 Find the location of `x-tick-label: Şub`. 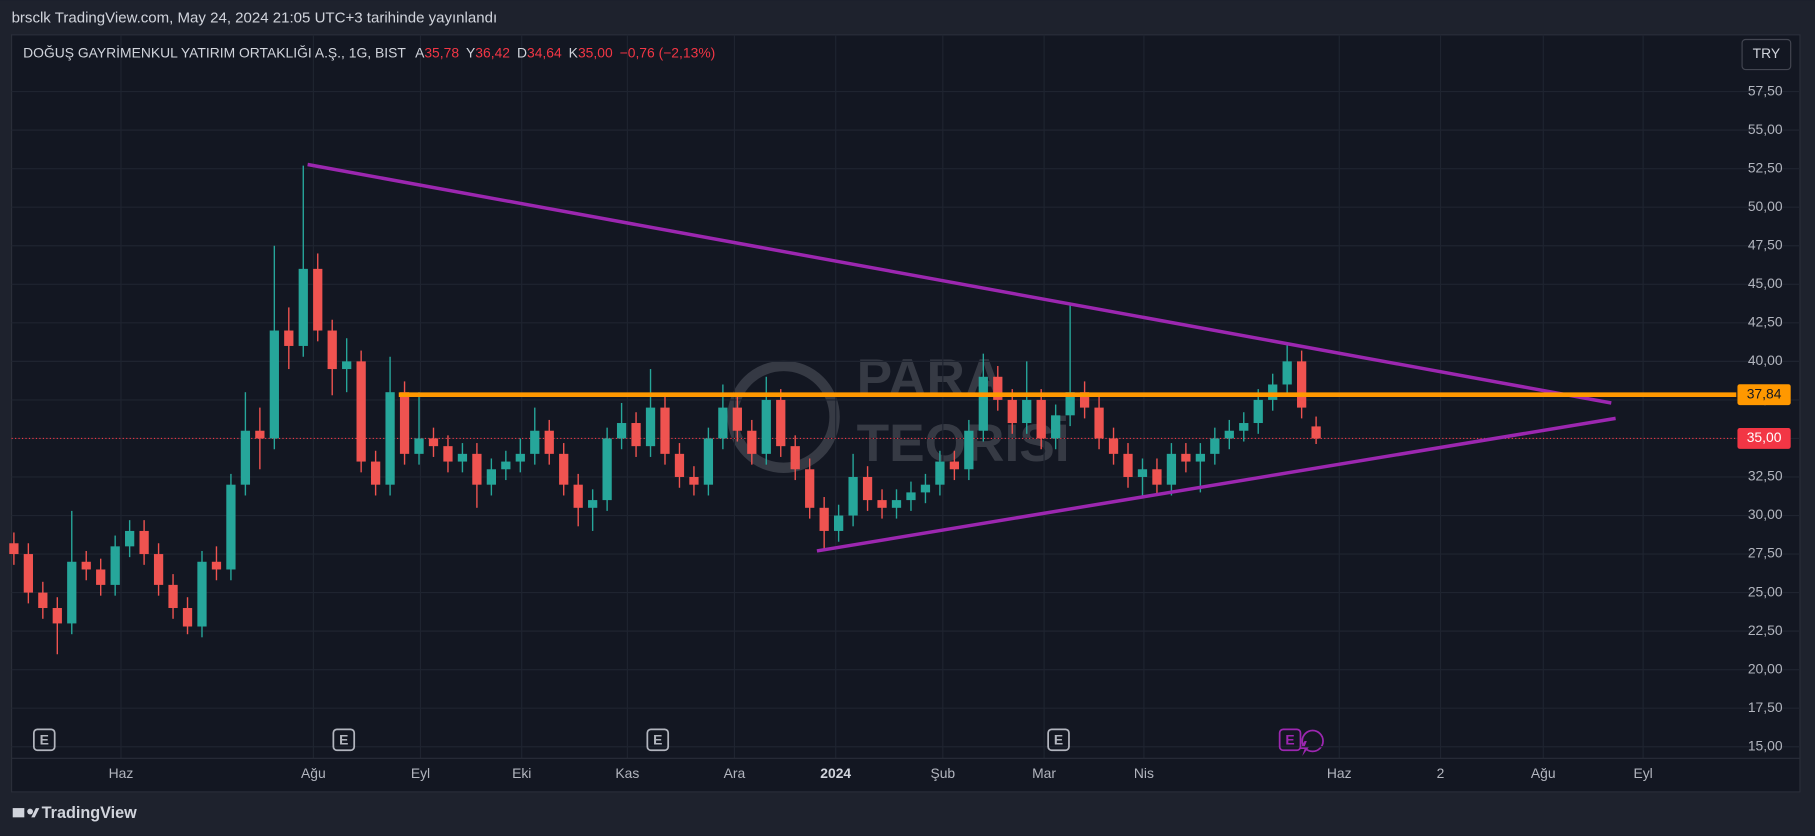

x-tick-label: Şub is located at coordinates (942, 773).